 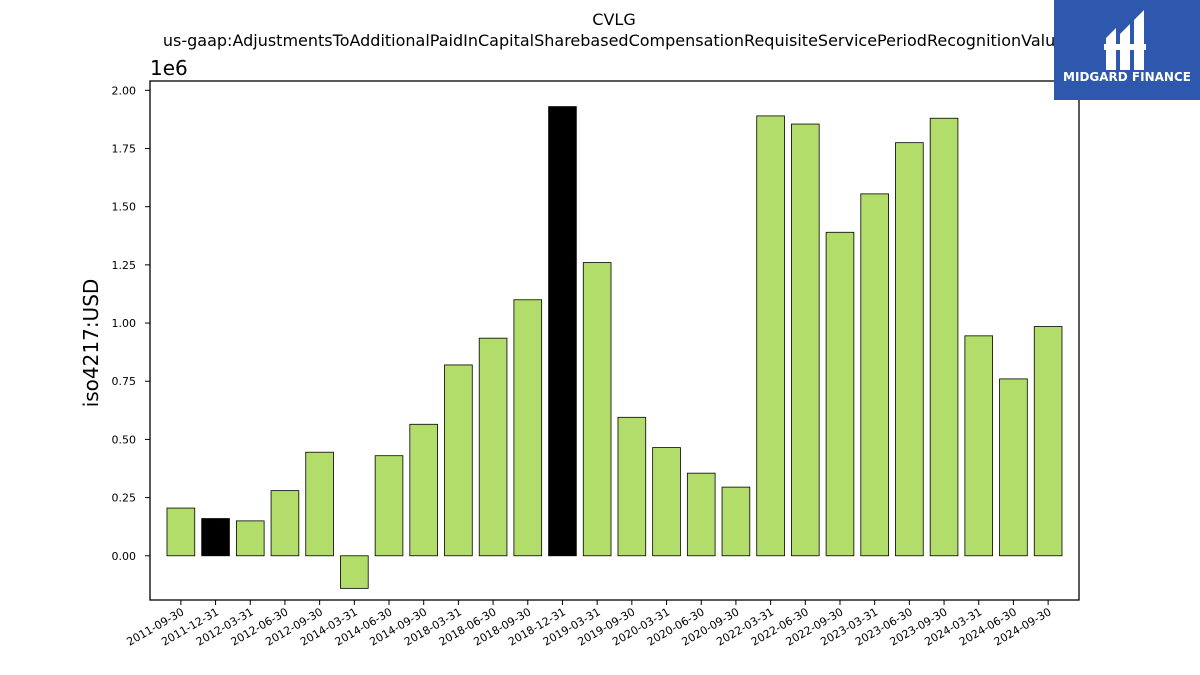 What do you see at coordinates (124, 265) in the screenshot?
I see `y-tick-label: 1.25` at bounding box center [124, 265].